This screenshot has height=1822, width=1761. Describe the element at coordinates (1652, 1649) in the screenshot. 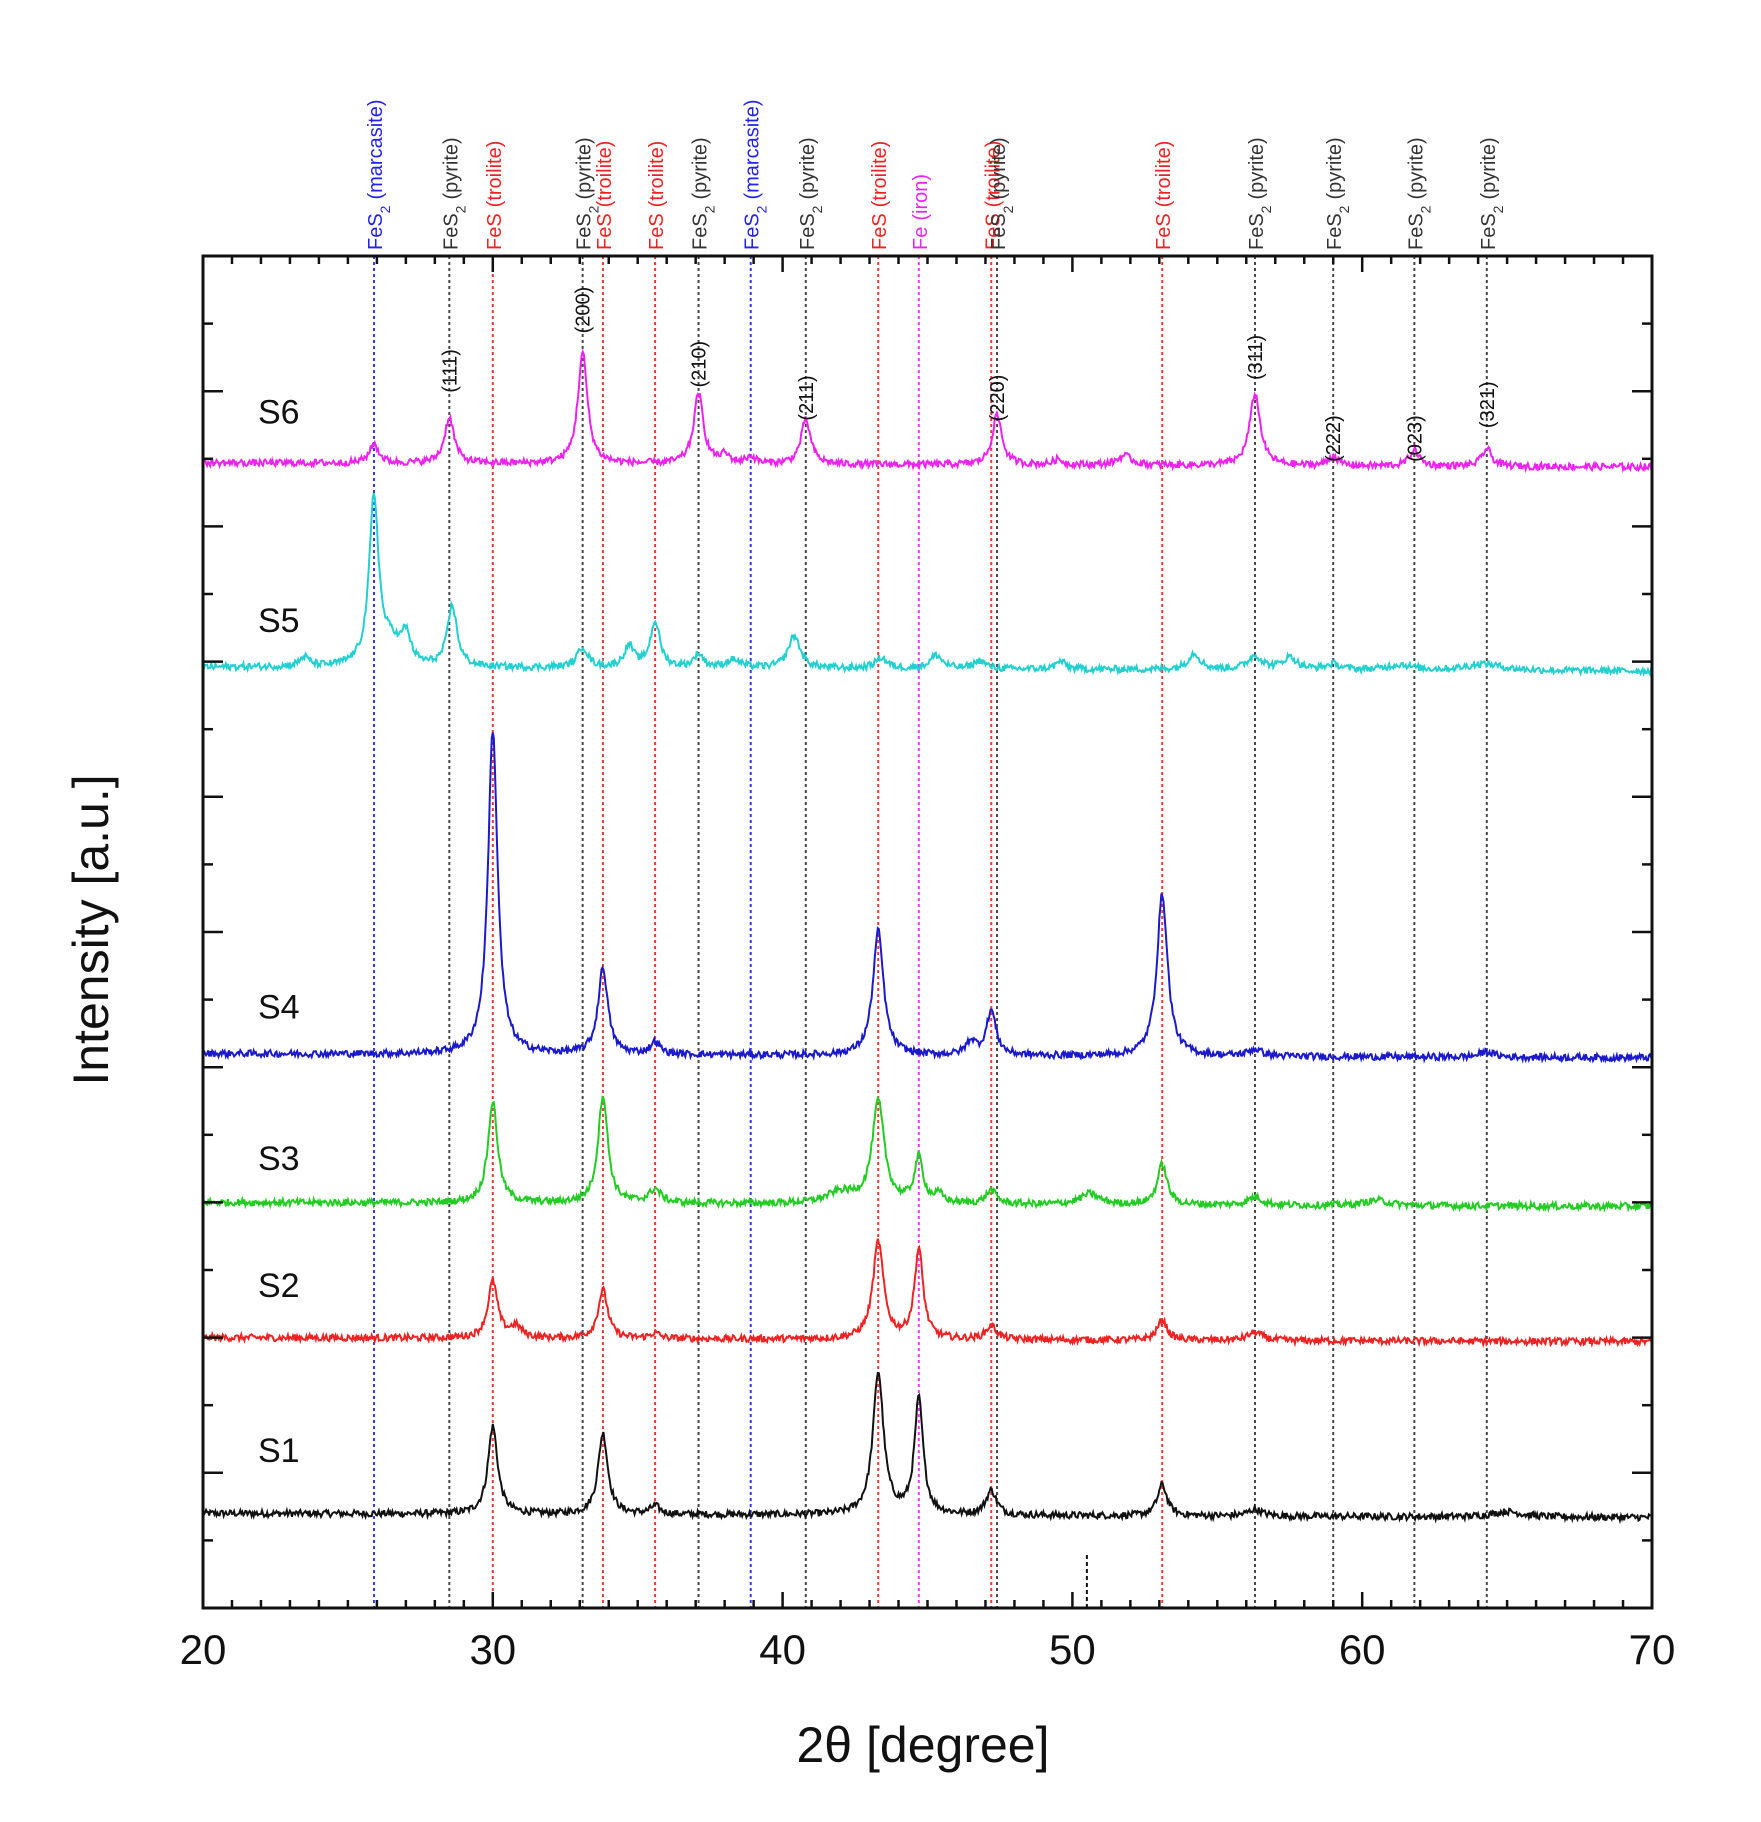

I see `x-tick-label: 70` at that location.